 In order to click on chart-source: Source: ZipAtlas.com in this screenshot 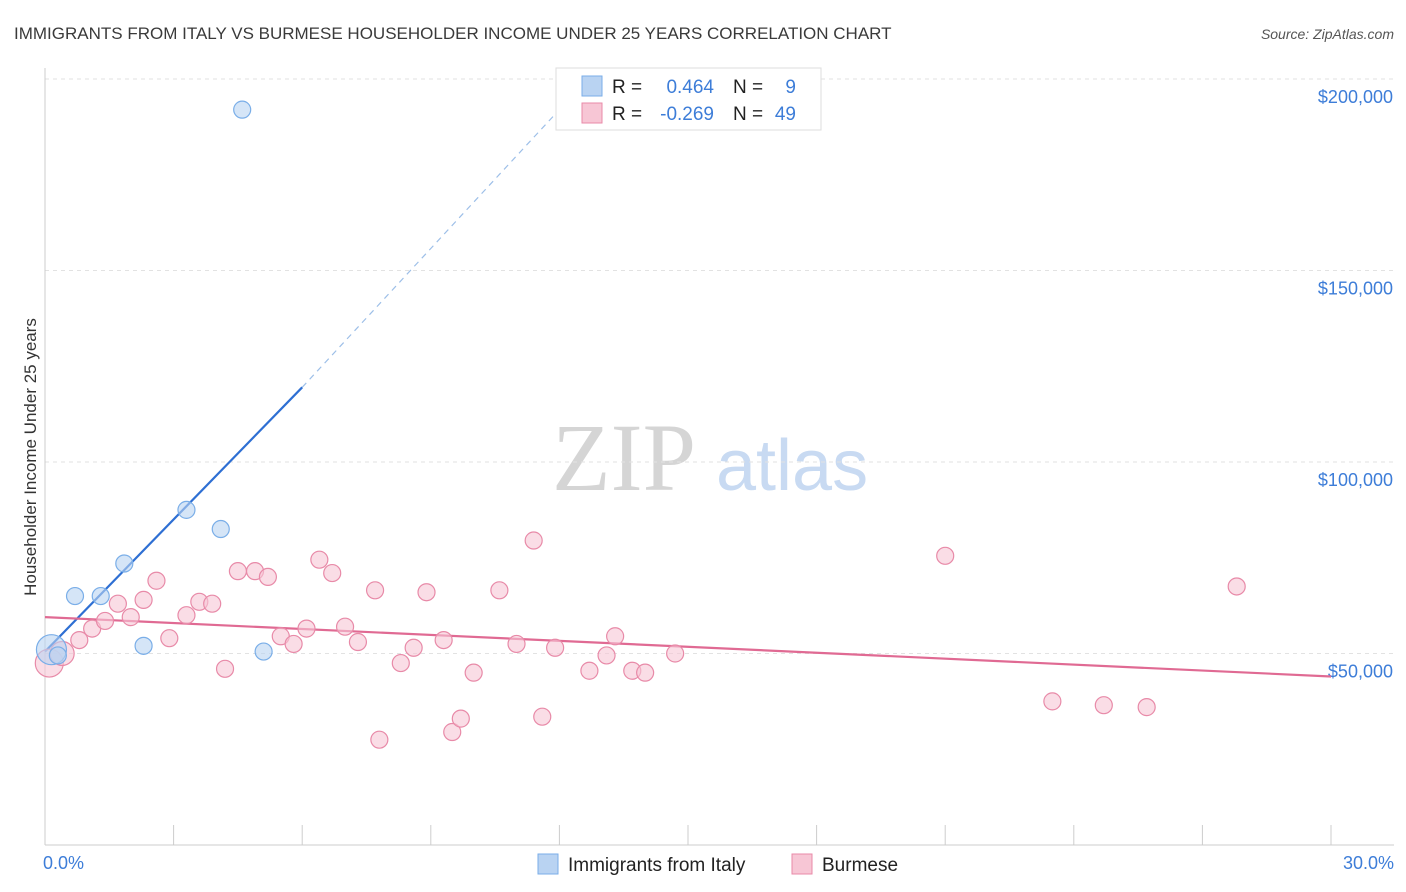, I will do `click(1327, 34)`.